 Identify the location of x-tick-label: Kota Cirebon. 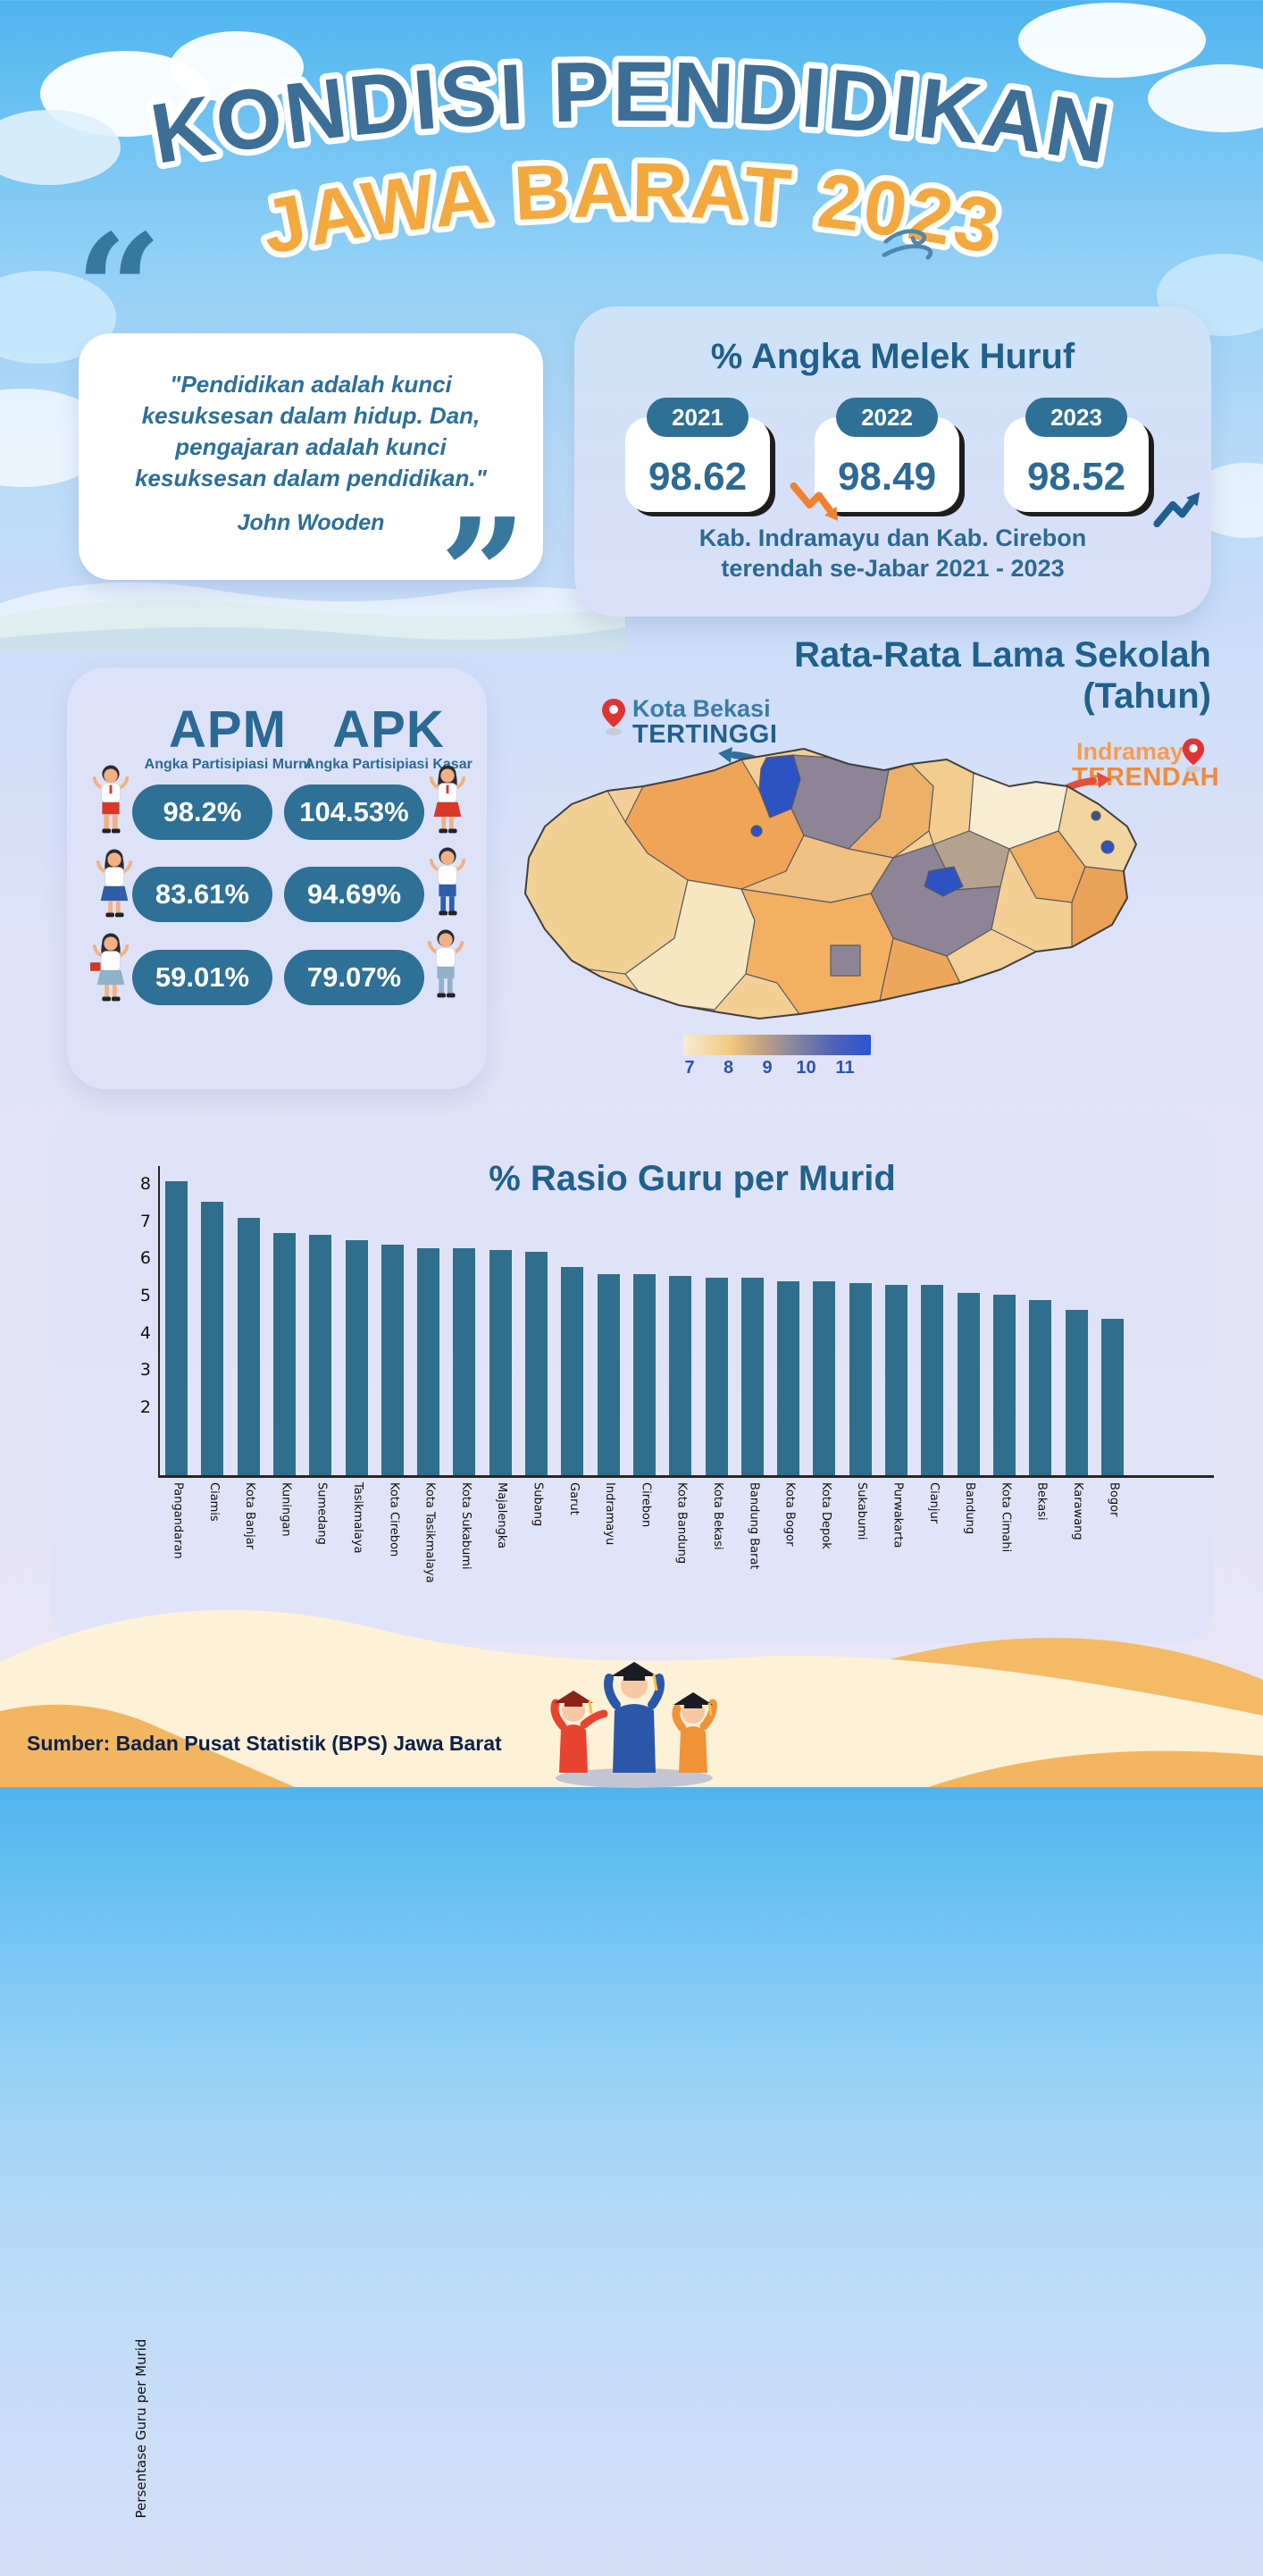
(394, 1519).